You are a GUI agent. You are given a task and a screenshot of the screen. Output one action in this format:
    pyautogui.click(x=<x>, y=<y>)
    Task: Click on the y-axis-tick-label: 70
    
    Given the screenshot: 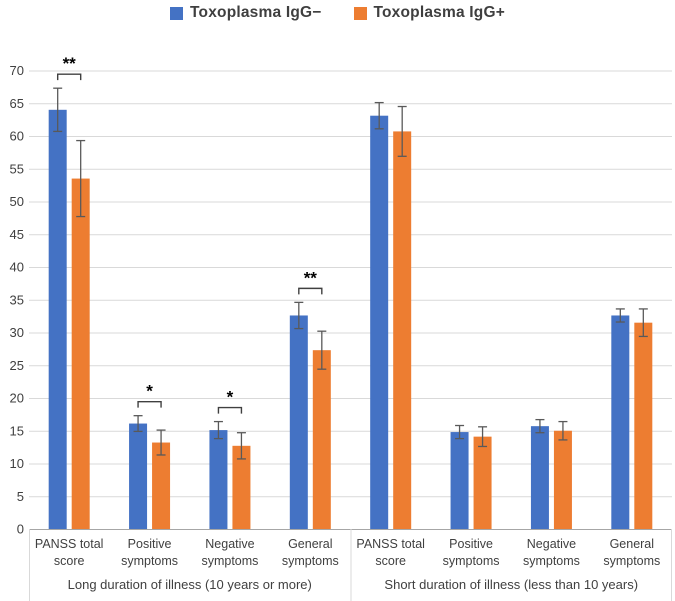 What is the action you would take?
    pyautogui.click(x=17, y=70)
    